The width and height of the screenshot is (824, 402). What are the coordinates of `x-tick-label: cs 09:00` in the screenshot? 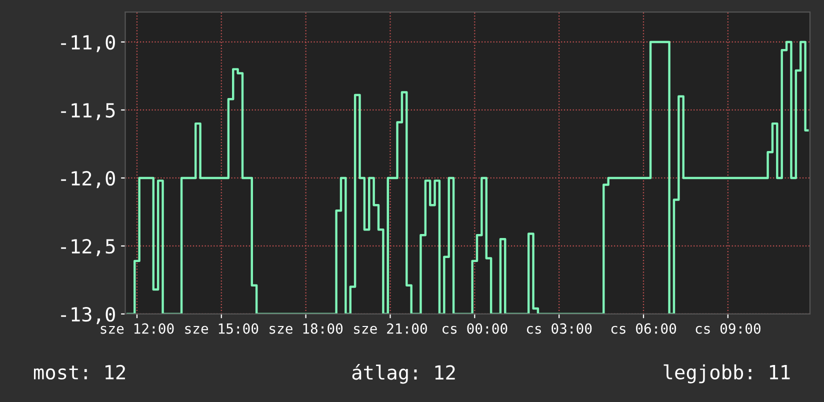 It's located at (728, 328).